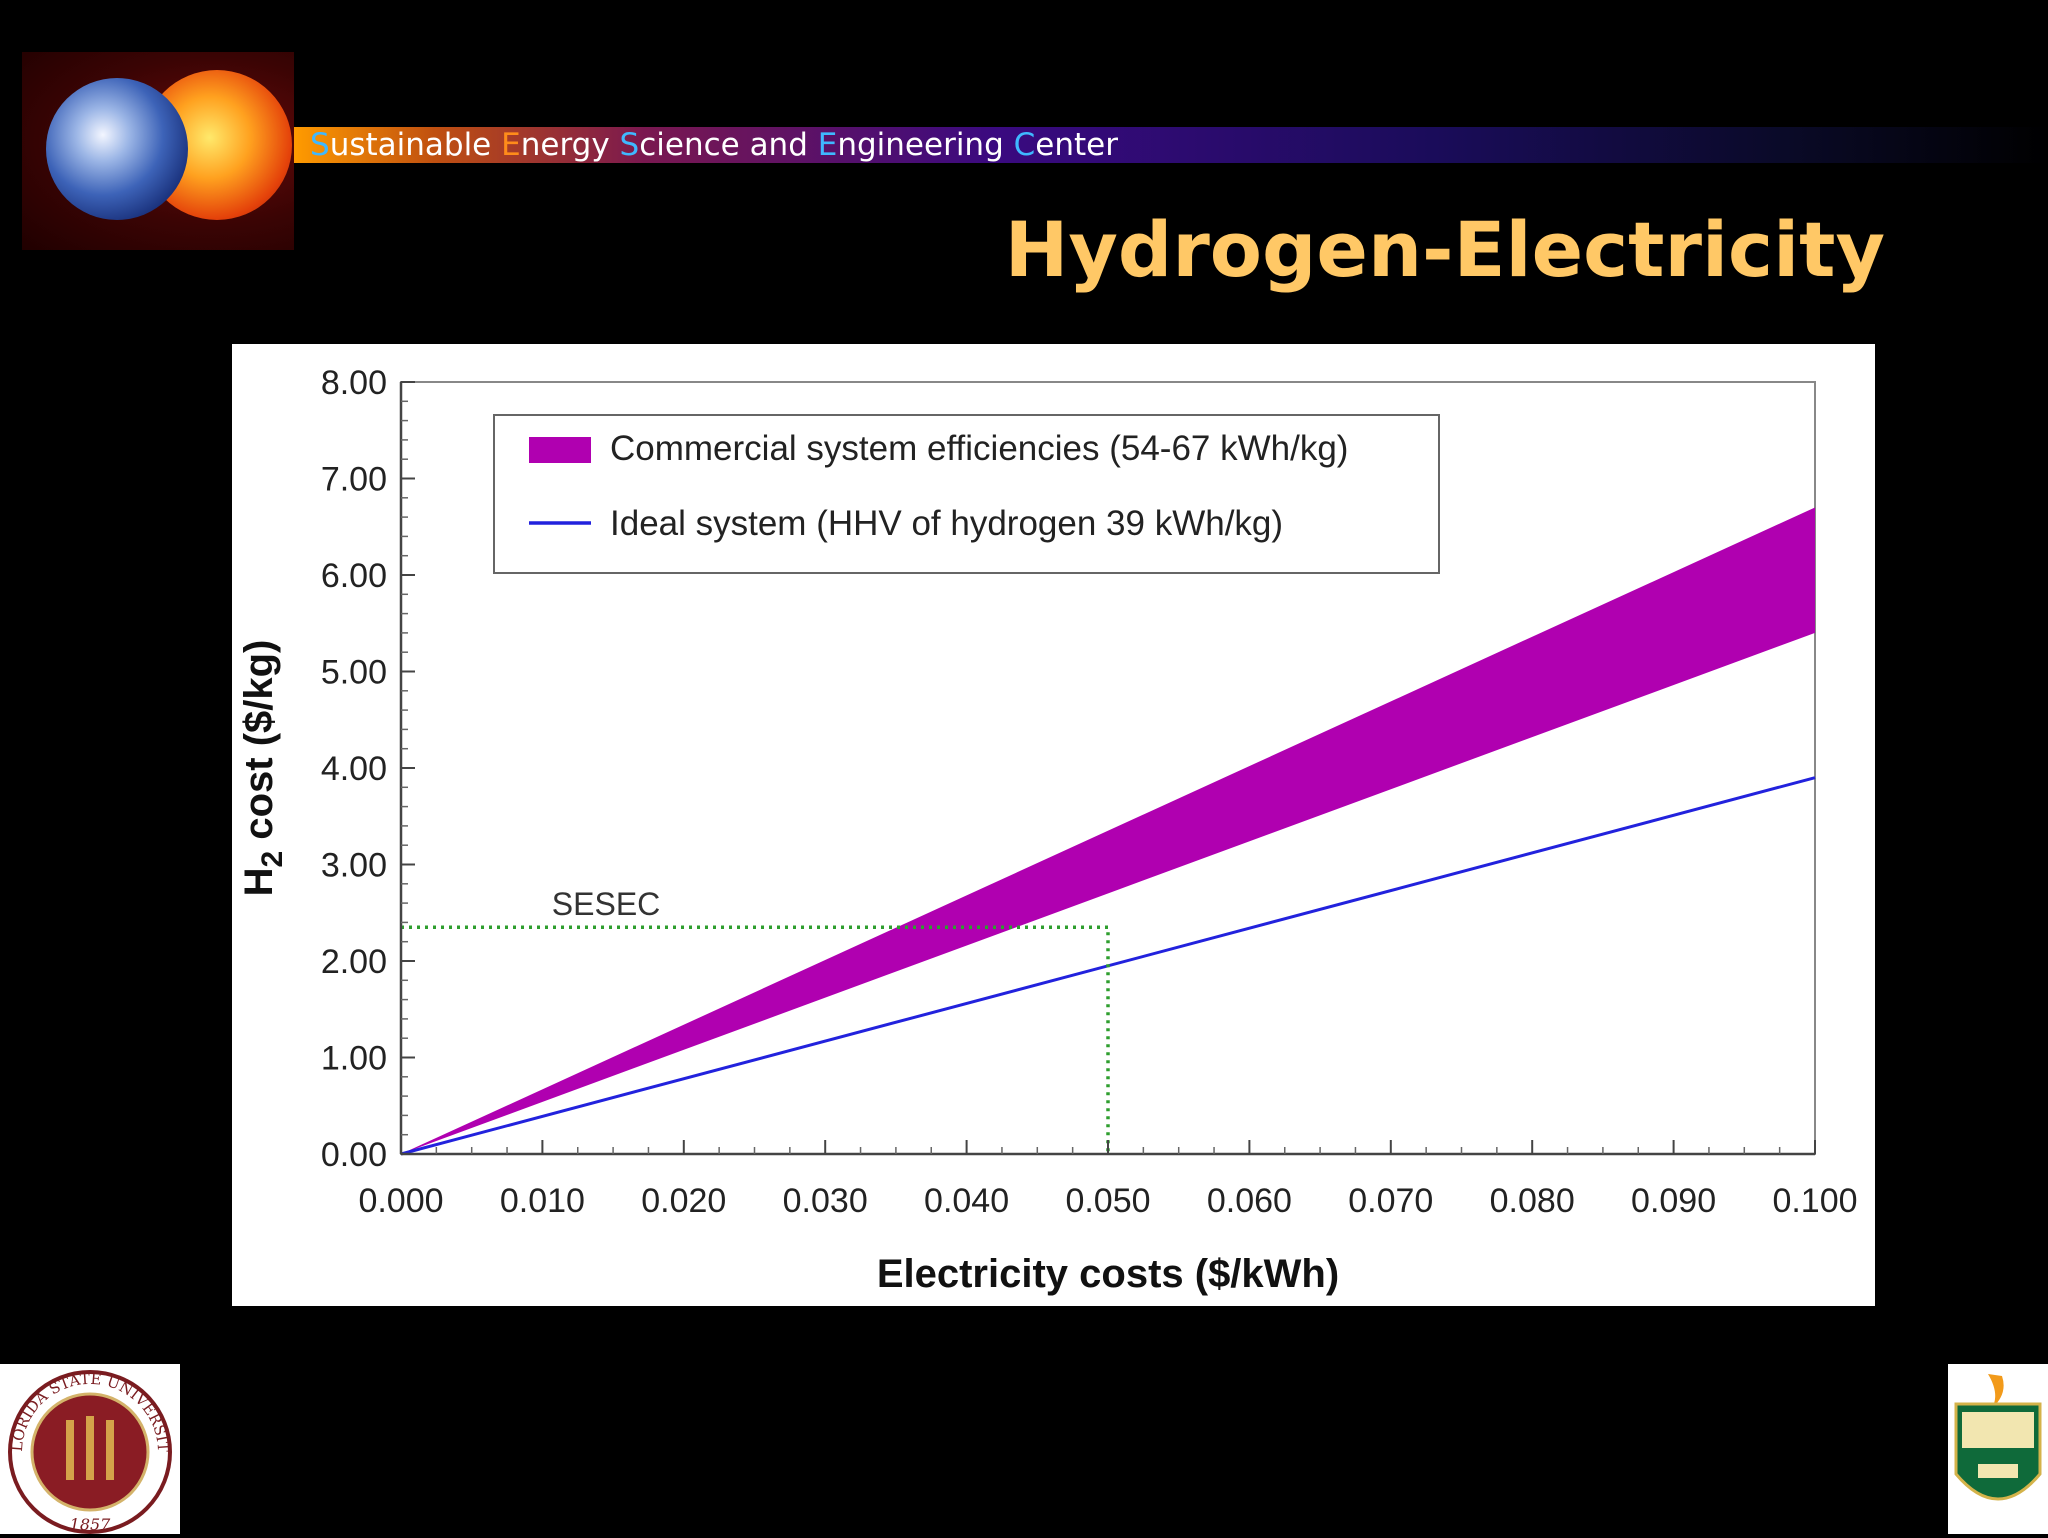  Describe the element at coordinates (755, 1039) in the screenshot. I see `sesec-guide` at that location.